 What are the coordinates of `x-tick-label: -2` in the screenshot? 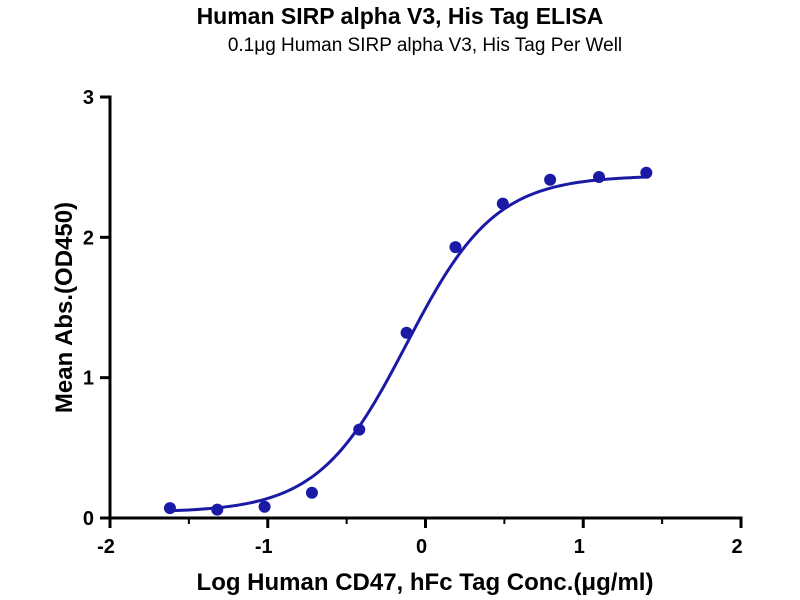 It's located at (106, 547).